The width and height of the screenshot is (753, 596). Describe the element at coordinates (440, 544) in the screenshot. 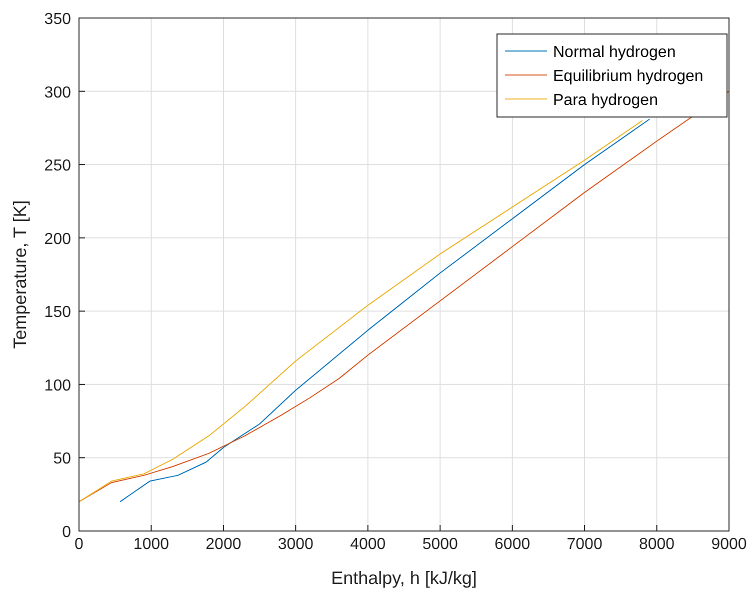

I see `x-tick-label: 5000` at that location.